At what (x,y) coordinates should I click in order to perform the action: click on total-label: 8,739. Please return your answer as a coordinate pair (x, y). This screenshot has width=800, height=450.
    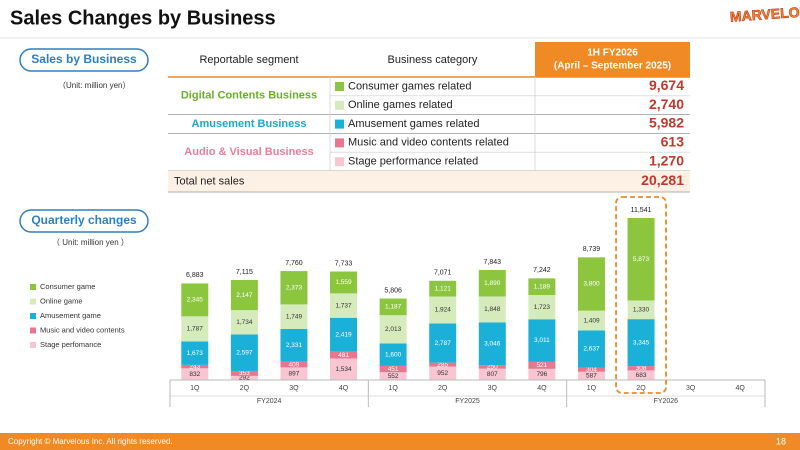
    Looking at the image, I should click on (592, 249).